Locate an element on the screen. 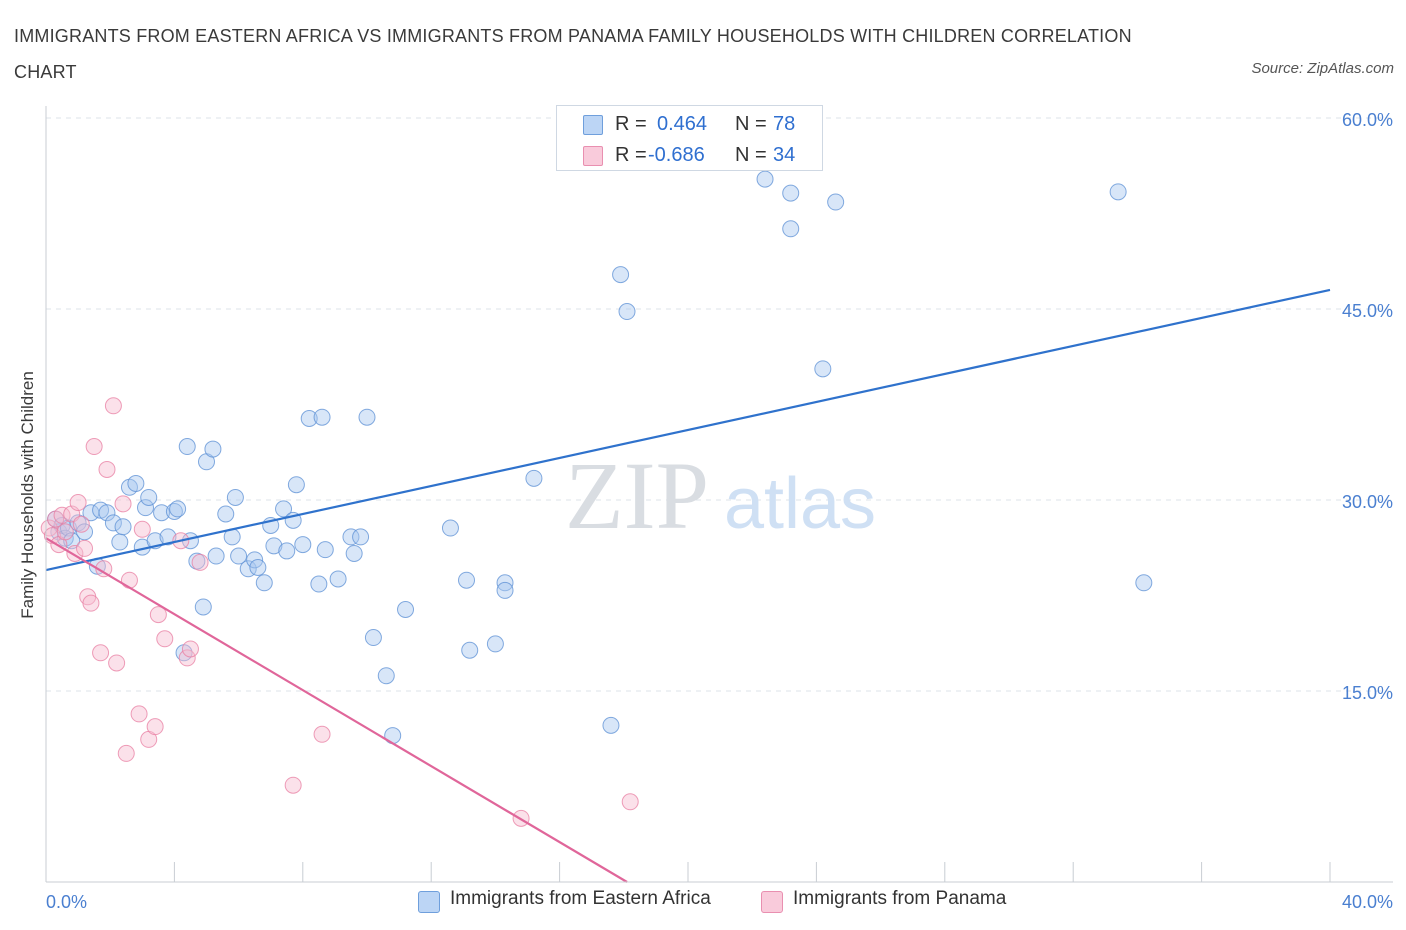  watermark: ZIP atlas is located at coordinates (720, 495).